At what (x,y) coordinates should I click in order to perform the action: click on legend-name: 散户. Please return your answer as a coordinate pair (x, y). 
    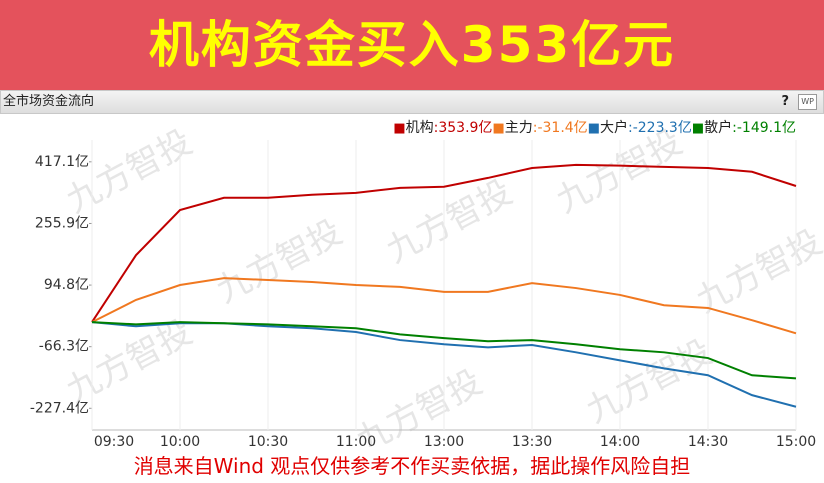
    Looking at the image, I should click on (718, 127).